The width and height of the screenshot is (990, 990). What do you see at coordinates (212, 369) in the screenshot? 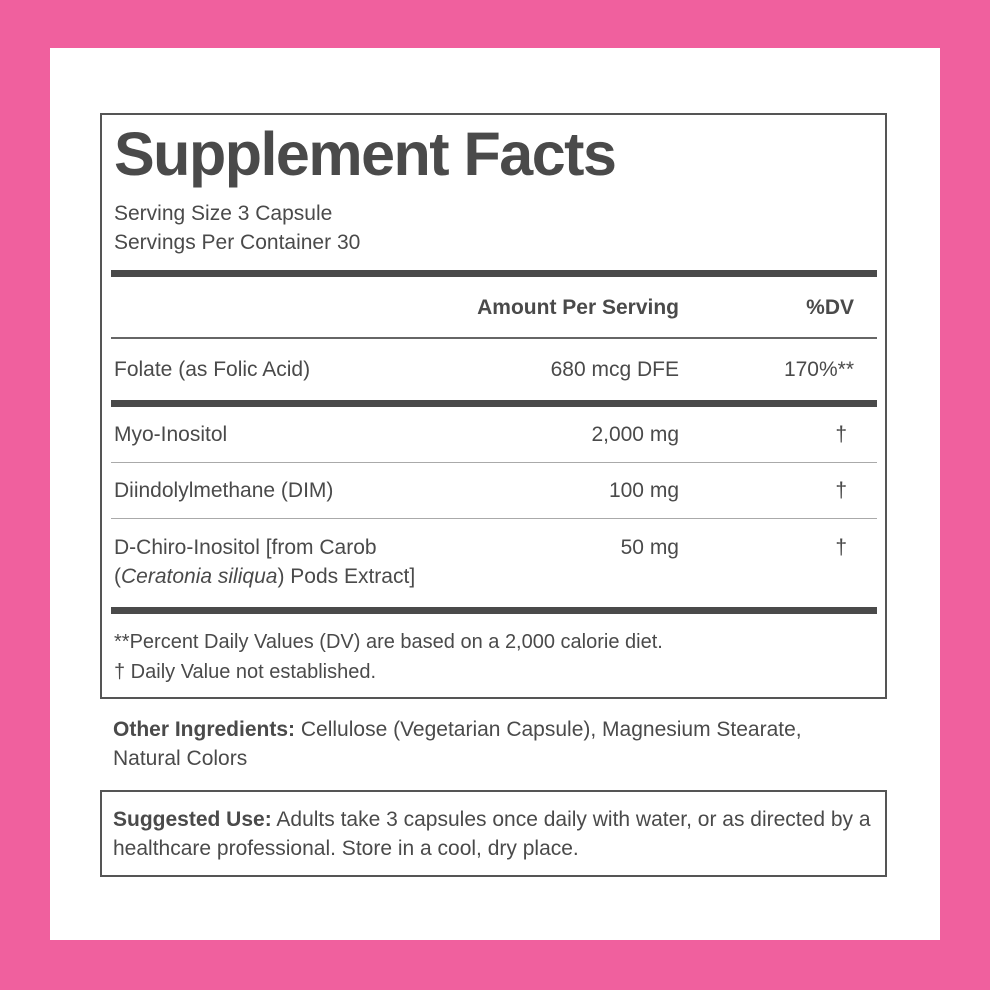
I see `nutrient-name: Folate (as Folic Acid)` at bounding box center [212, 369].